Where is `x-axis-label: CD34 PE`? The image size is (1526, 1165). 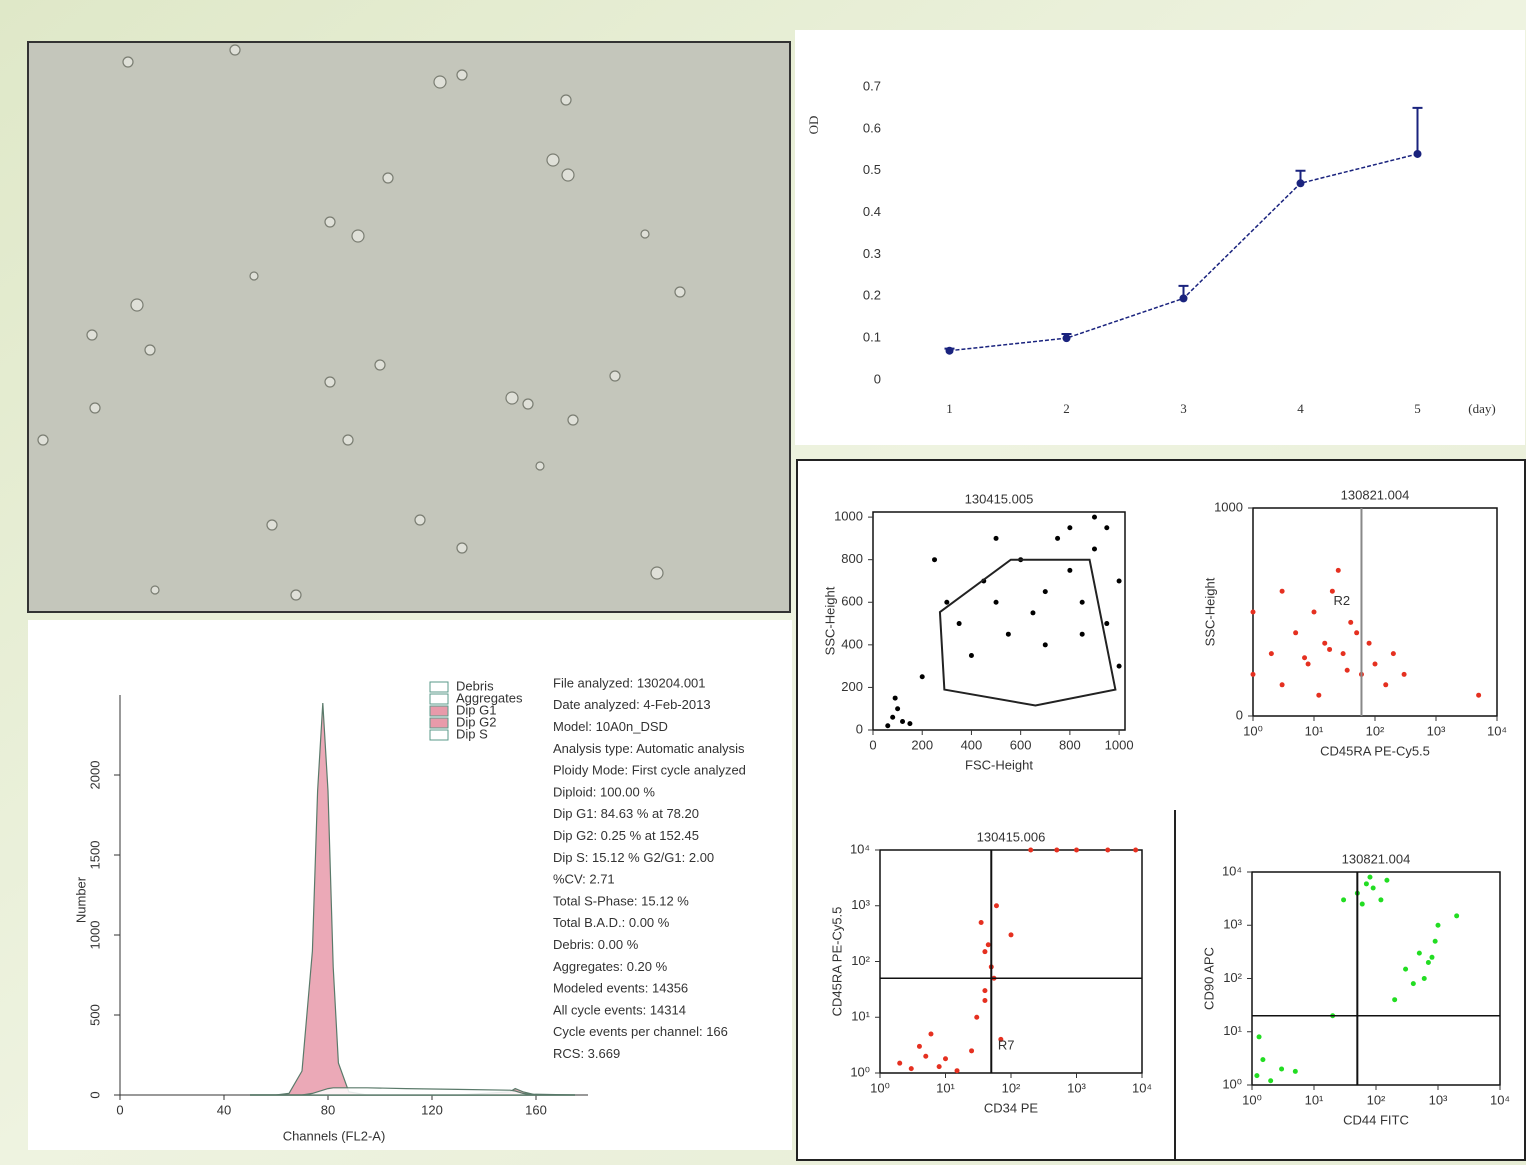 x-axis-label: CD34 PE is located at coordinates (1011, 1107).